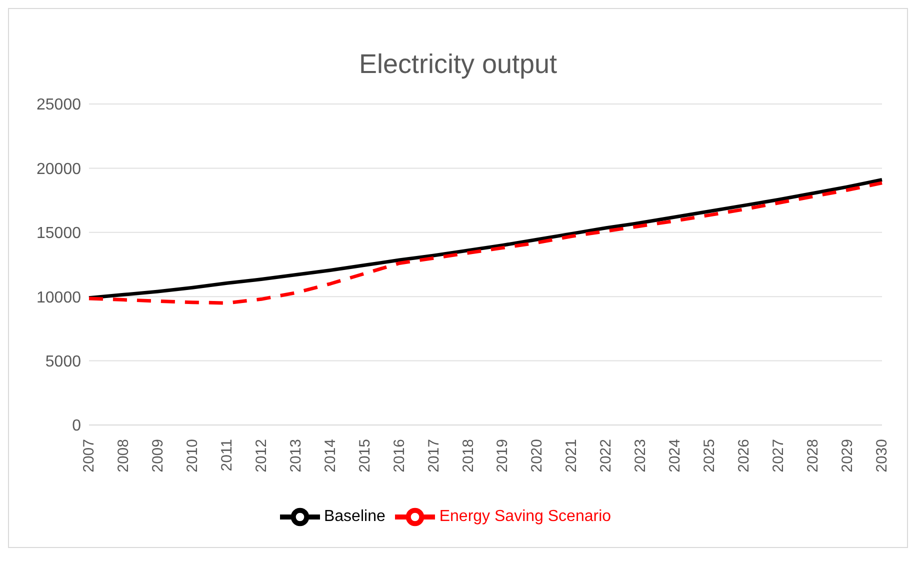 The image size is (922, 564). What do you see at coordinates (537, 455) in the screenshot?
I see `x-tick-label: 2020` at bounding box center [537, 455].